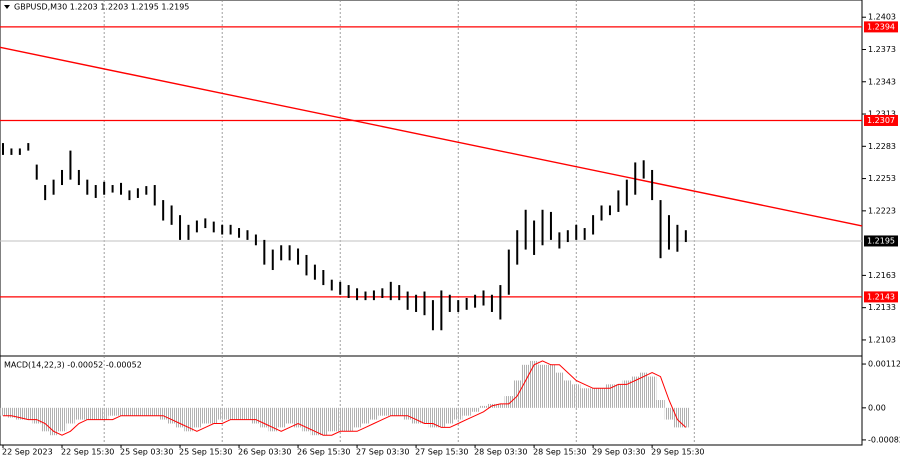 The height and width of the screenshot is (460, 900). What do you see at coordinates (87, 452) in the screenshot?
I see `x-tick-label: 22 Sep 15:30` at bounding box center [87, 452].